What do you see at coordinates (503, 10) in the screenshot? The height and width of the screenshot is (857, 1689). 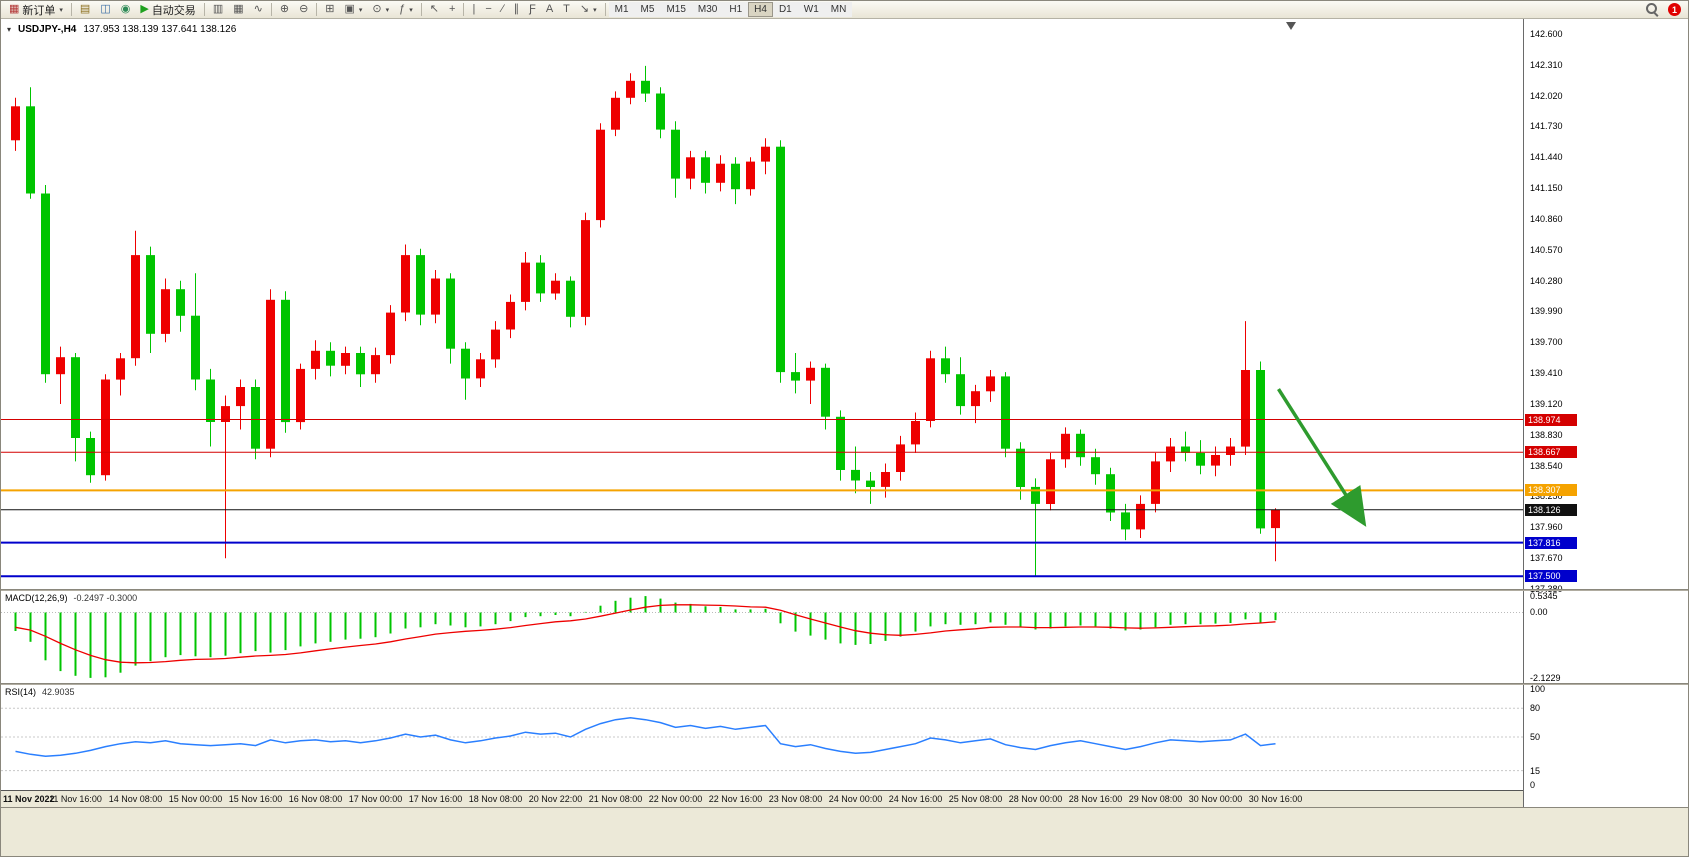 I see `trendline-icon: ∕` at bounding box center [503, 10].